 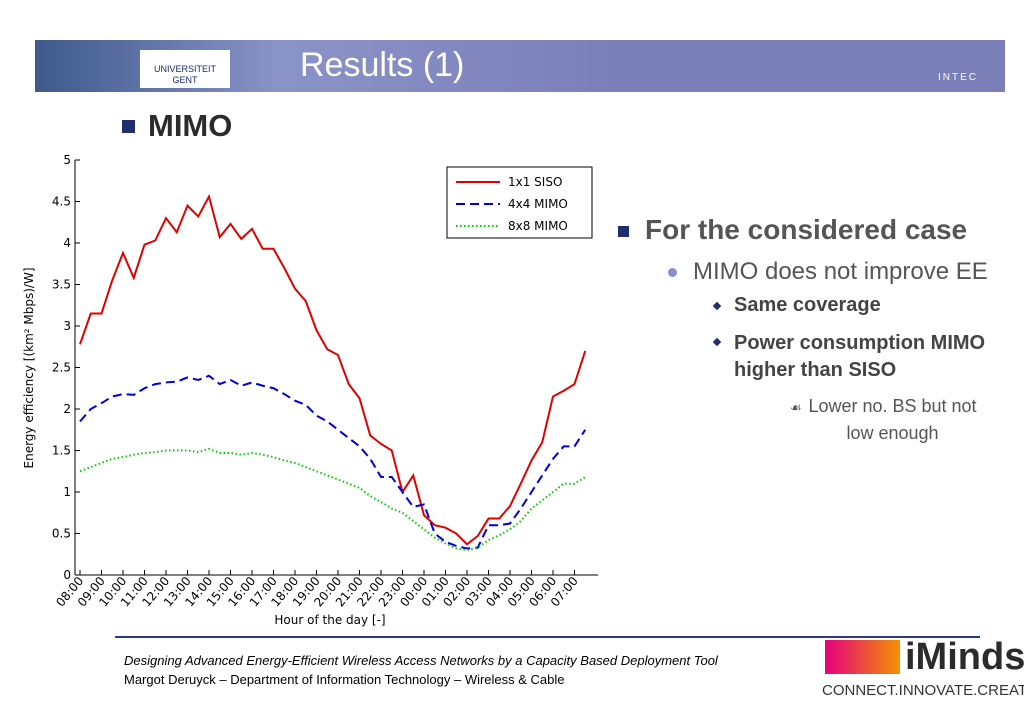 I want to click on brand: iMinds, so click(x=964, y=657).